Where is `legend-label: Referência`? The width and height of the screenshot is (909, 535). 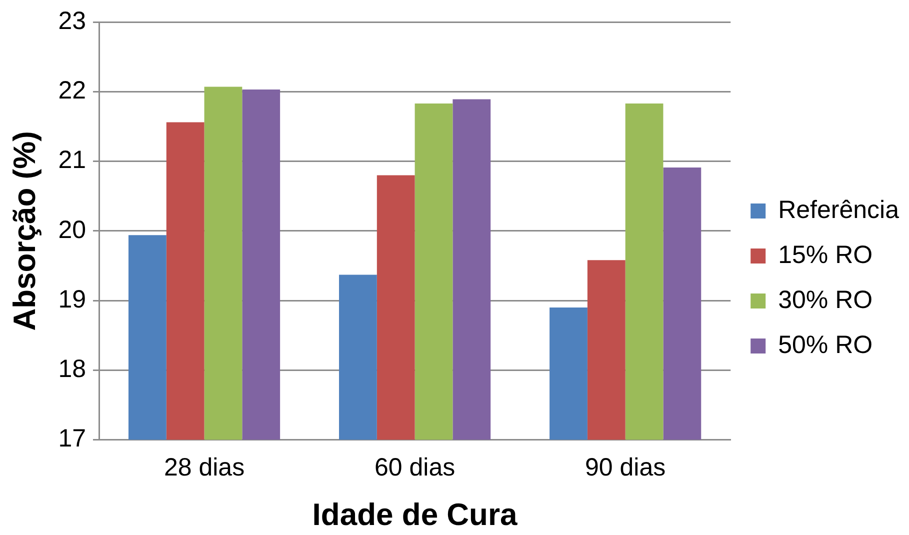 legend-label: Referência is located at coordinates (839, 210).